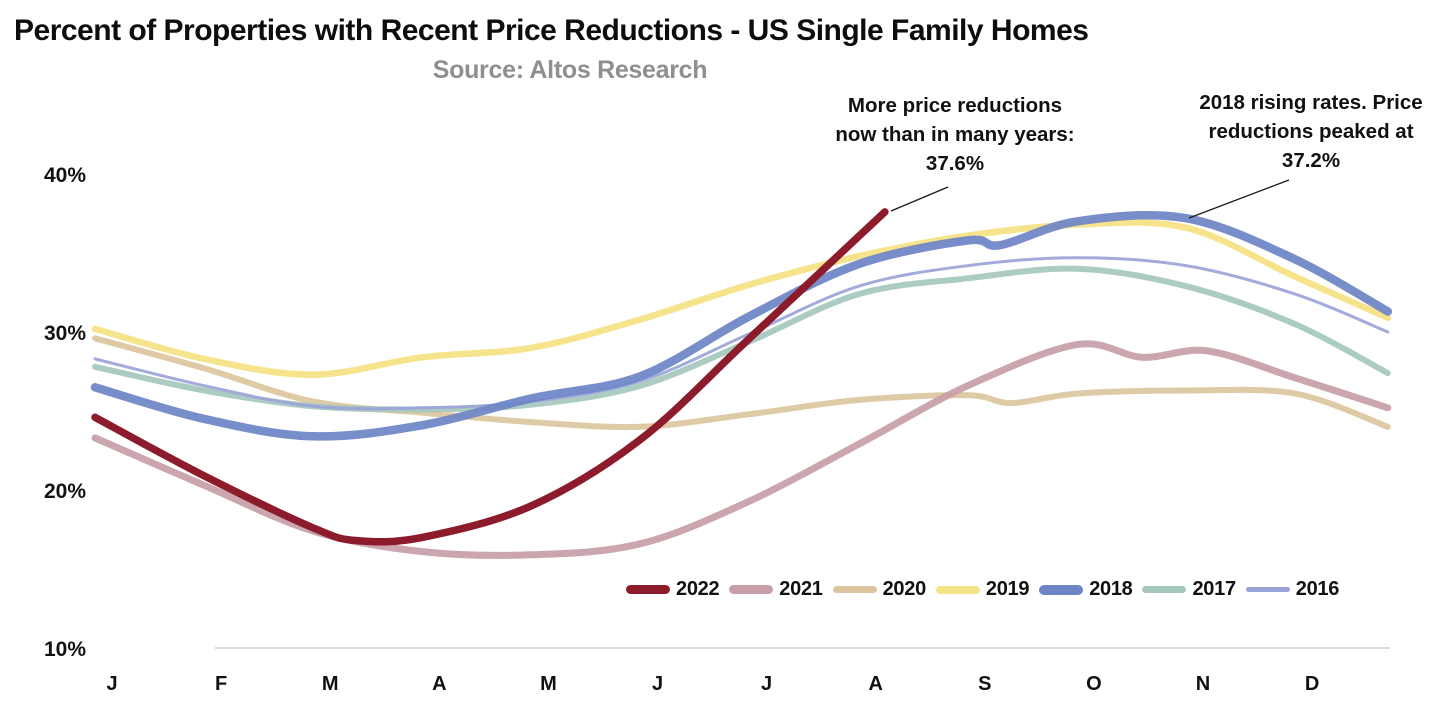 The width and height of the screenshot is (1456, 718). Describe the element at coordinates (904, 589) in the screenshot. I see `legend-label-2020: 2020` at that location.